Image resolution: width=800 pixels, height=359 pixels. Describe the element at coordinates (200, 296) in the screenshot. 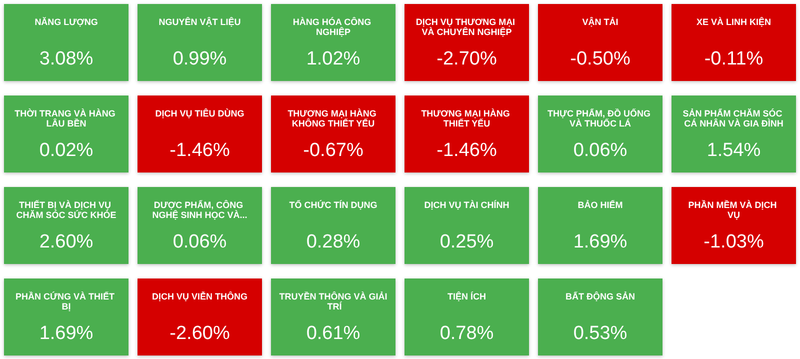

I see `category-label: DỊCH VỤ VIỄN THÔNG` at that location.